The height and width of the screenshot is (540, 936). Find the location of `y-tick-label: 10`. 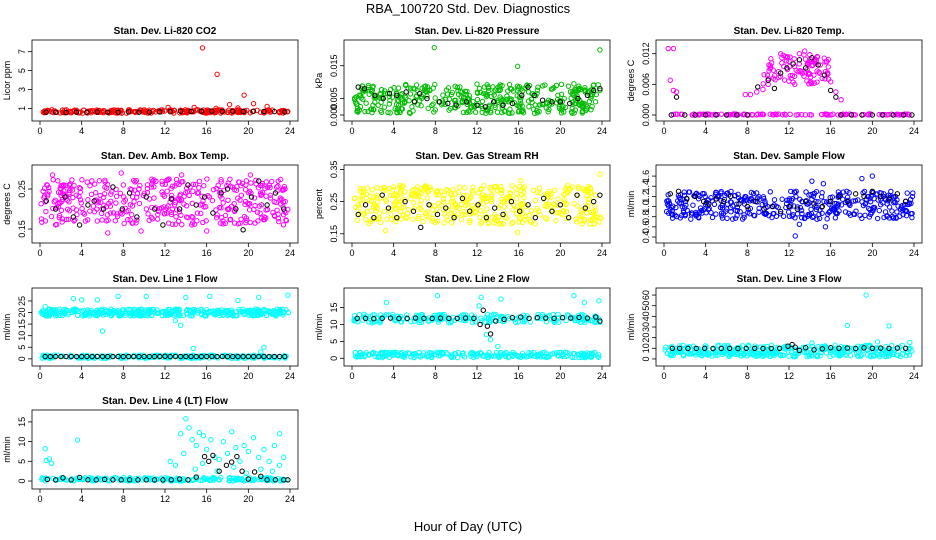

y-tick-label: 10 is located at coordinates (22, 442).